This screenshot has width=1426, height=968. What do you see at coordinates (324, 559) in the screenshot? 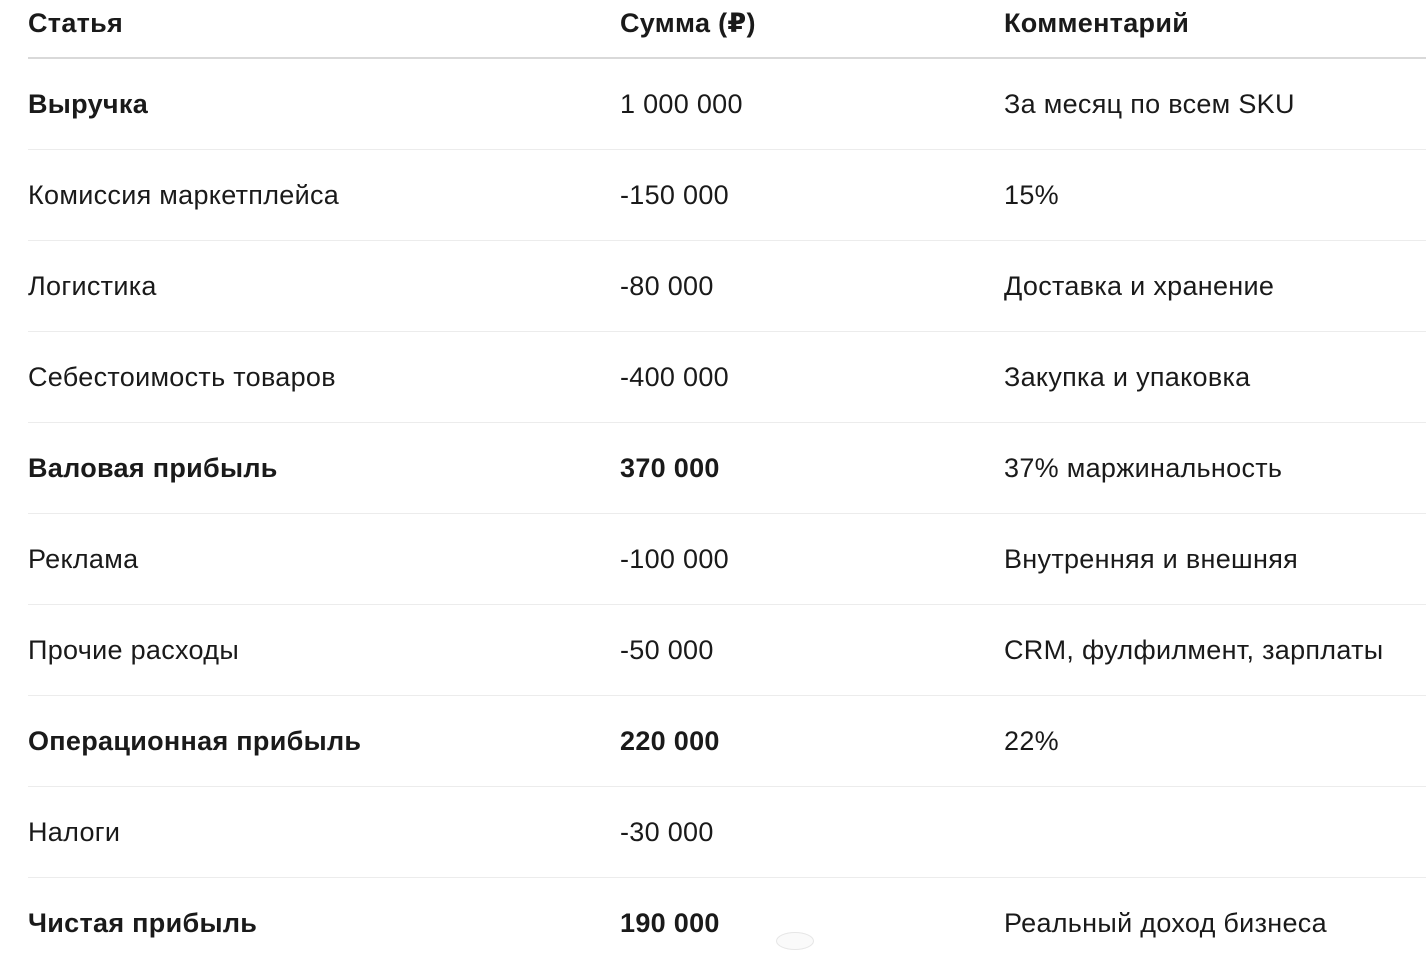
I see `row-item: Реклама` at bounding box center [324, 559].